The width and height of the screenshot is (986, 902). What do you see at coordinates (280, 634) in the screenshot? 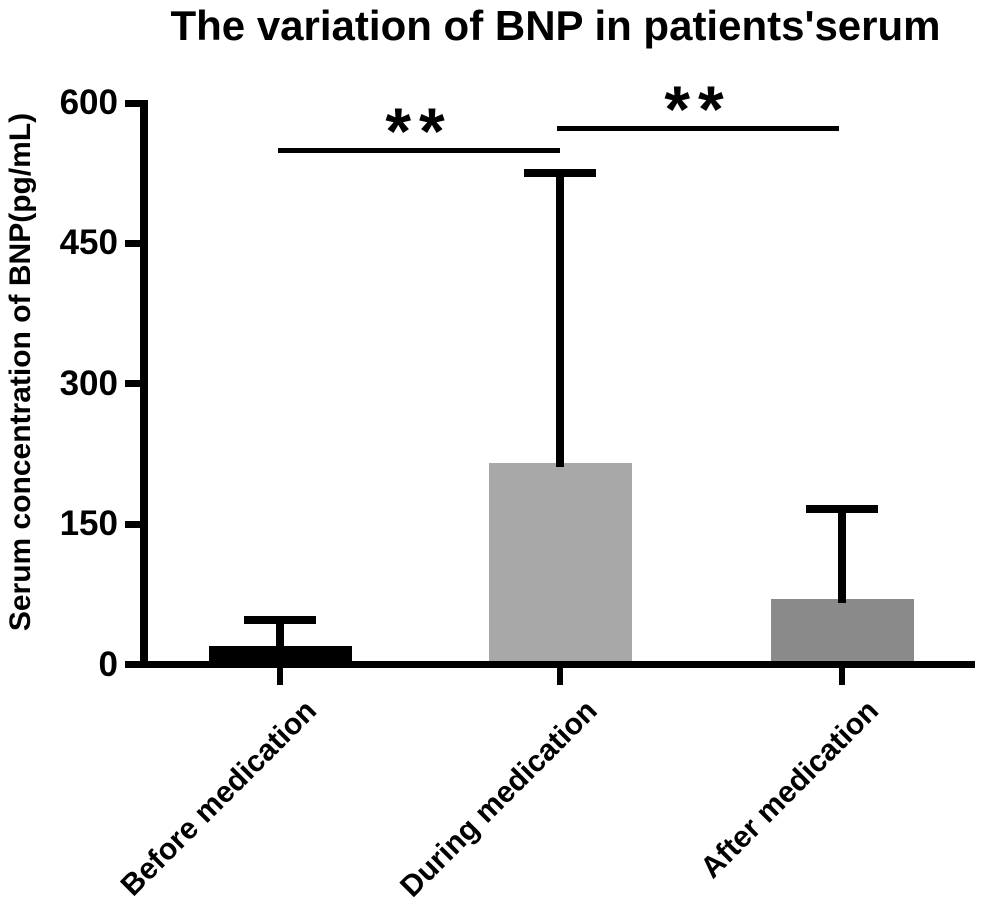
I see `error-bar-line-before` at bounding box center [280, 634].